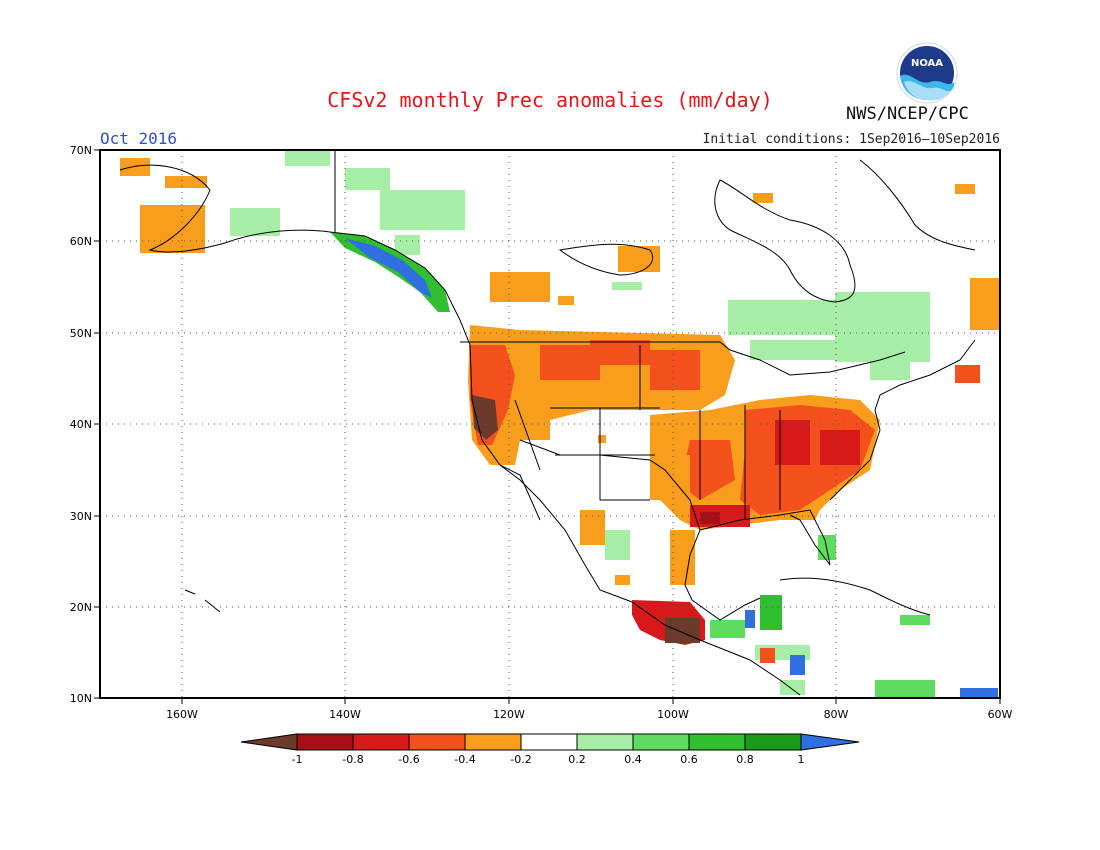 This screenshot has height=850, width=1100. I want to click on colorbar-tick: 0.8, so click(745, 759).